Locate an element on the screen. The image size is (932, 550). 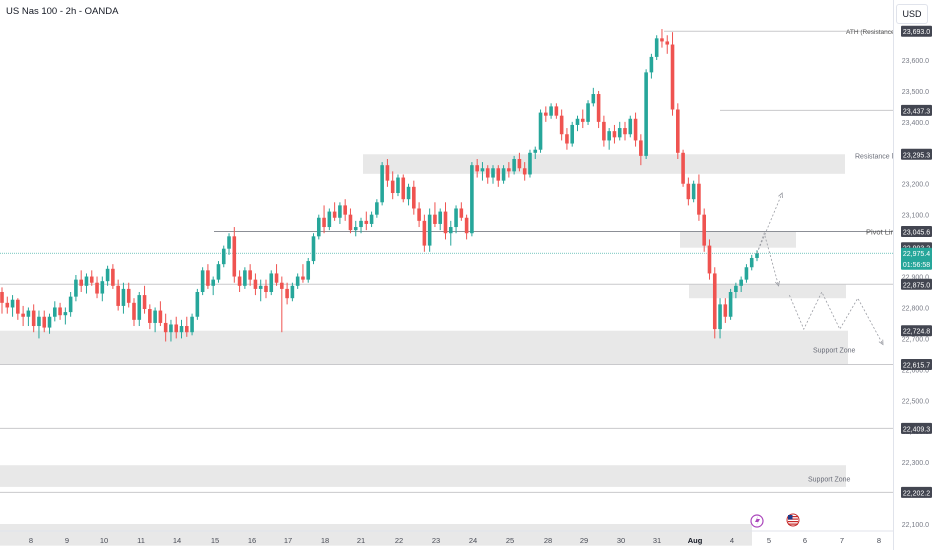
price-tag-label: 23,045.6 is located at coordinates (916, 232).